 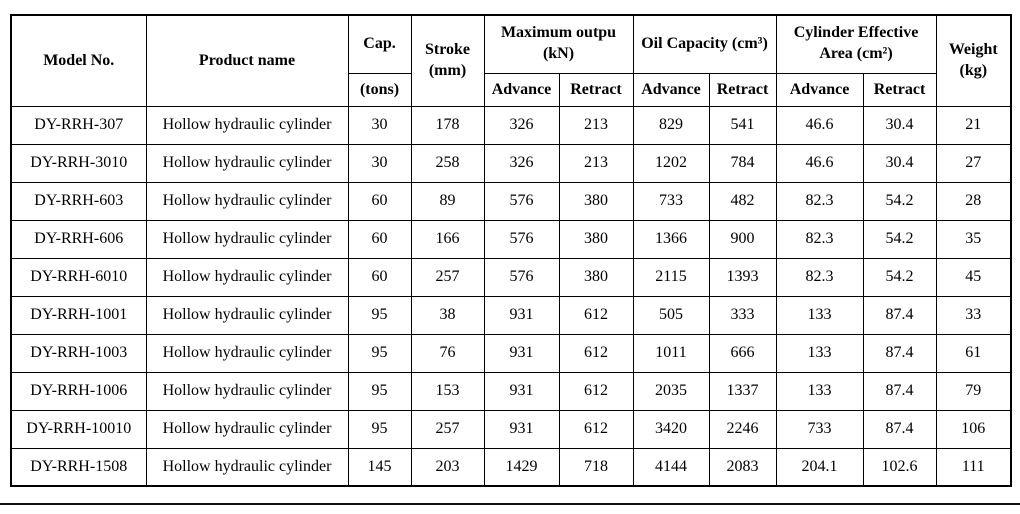 What do you see at coordinates (742, 277) in the screenshot?
I see `value-cell: 1393` at bounding box center [742, 277].